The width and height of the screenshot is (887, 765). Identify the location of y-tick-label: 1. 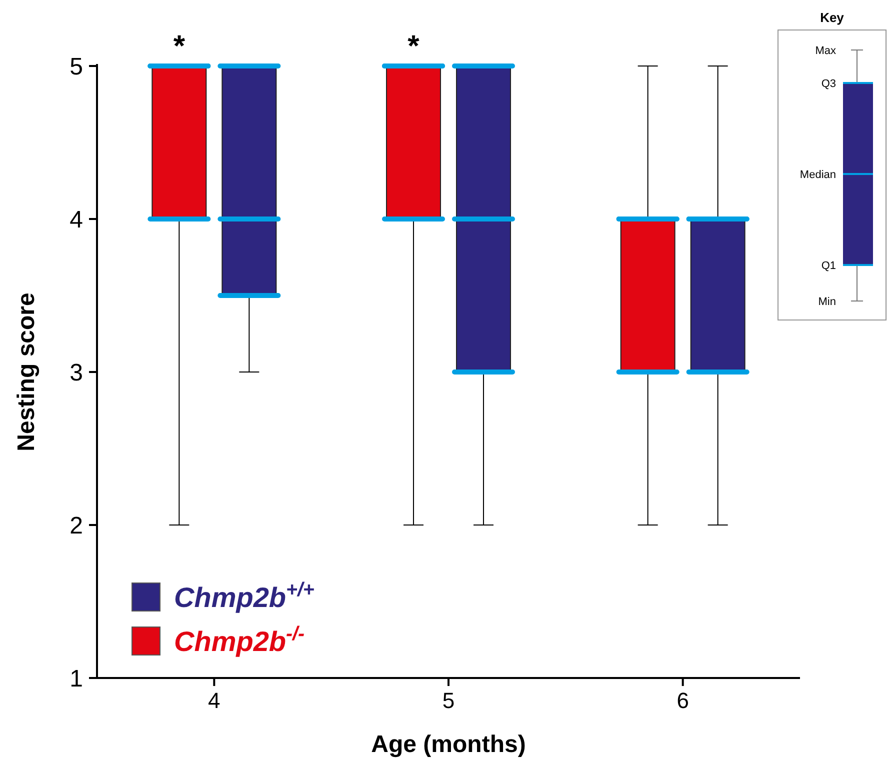
(76, 678).